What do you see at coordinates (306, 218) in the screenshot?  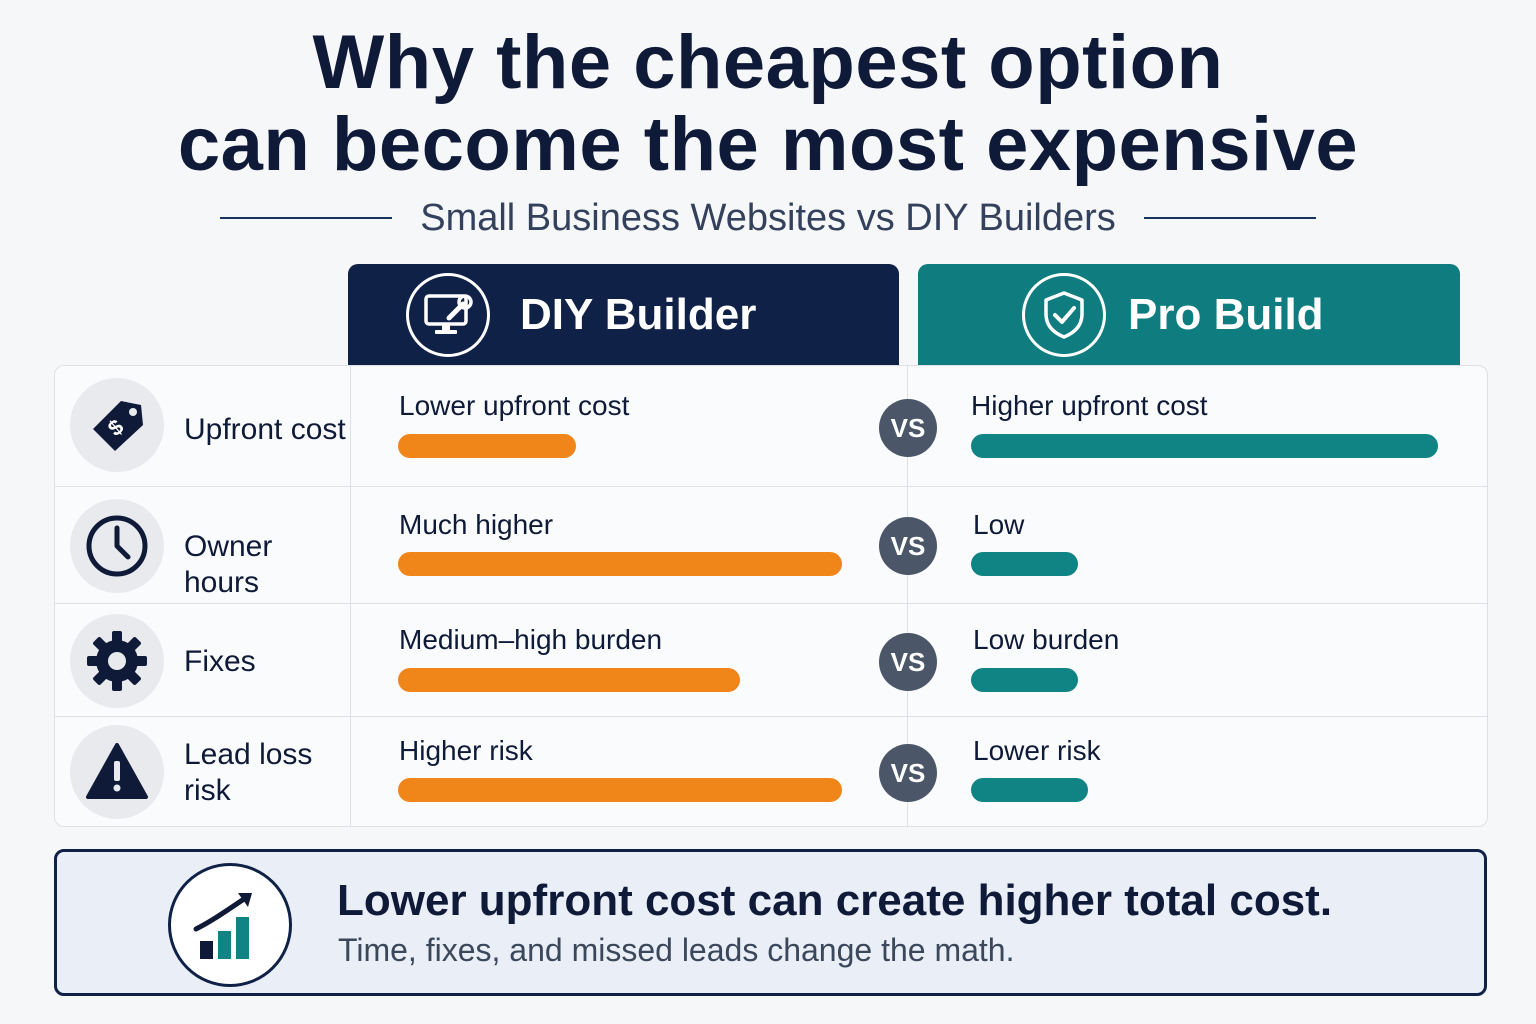 I see `subtitle-rule-left` at bounding box center [306, 218].